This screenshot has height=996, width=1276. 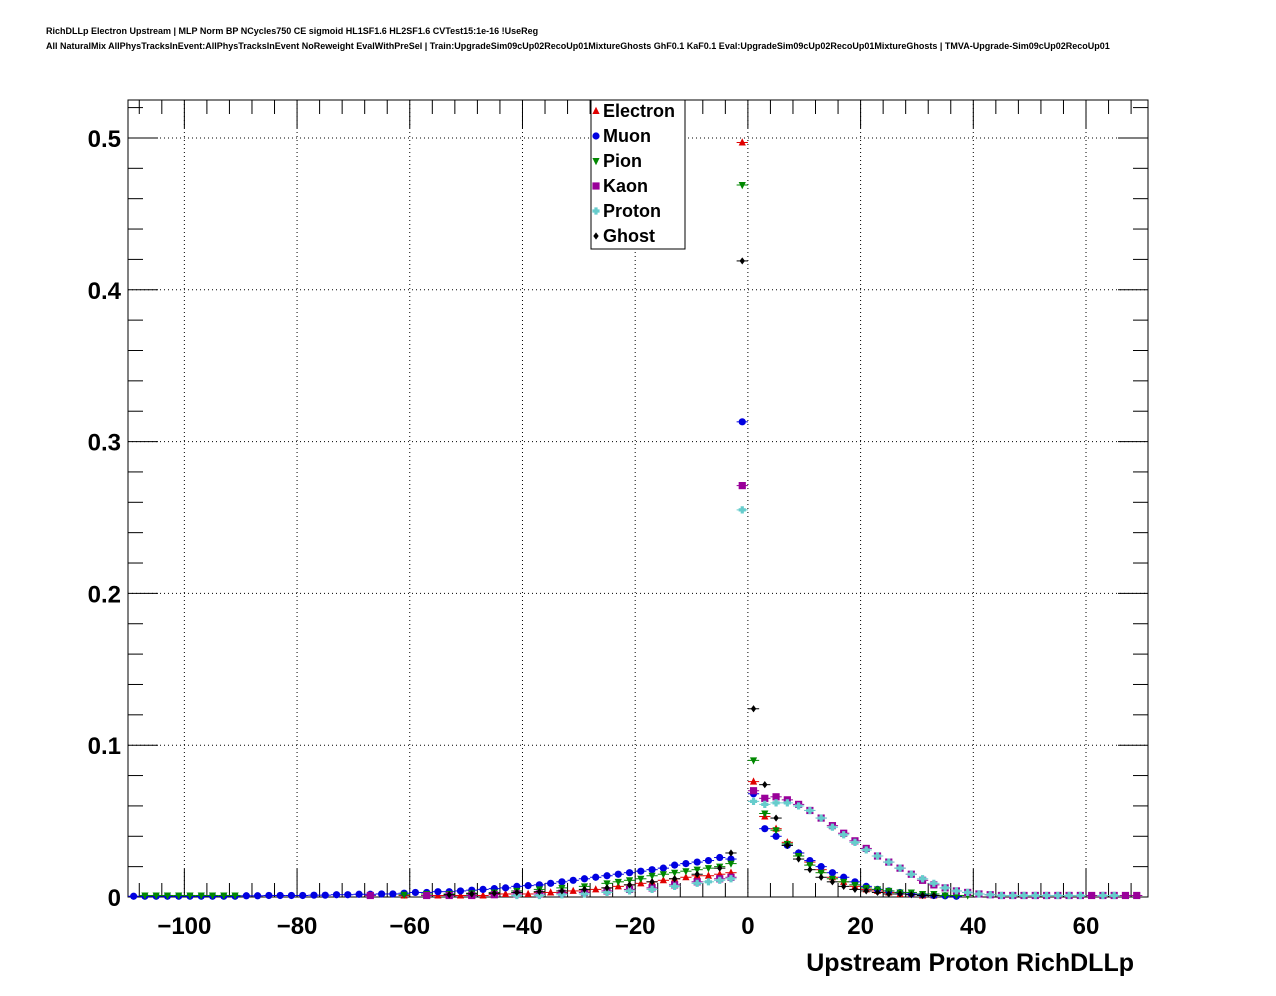 I want to click on legend-box, so click(x=638, y=174).